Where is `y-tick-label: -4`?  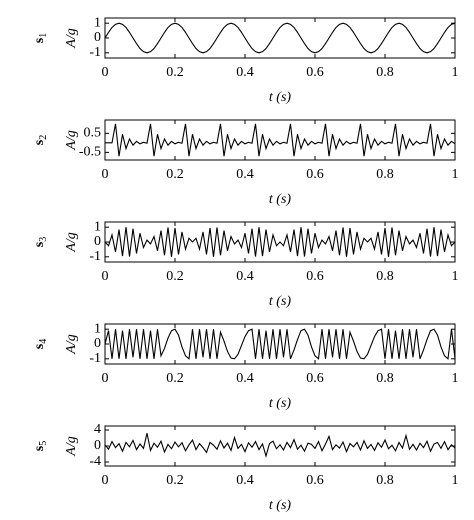 y-tick-label: -4 is located at coordinates (95, 461).